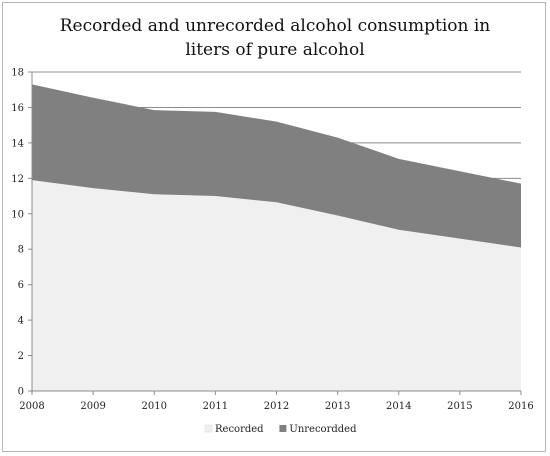  I want to click on x-tick-label-2011: 2011, so click(215, 406).